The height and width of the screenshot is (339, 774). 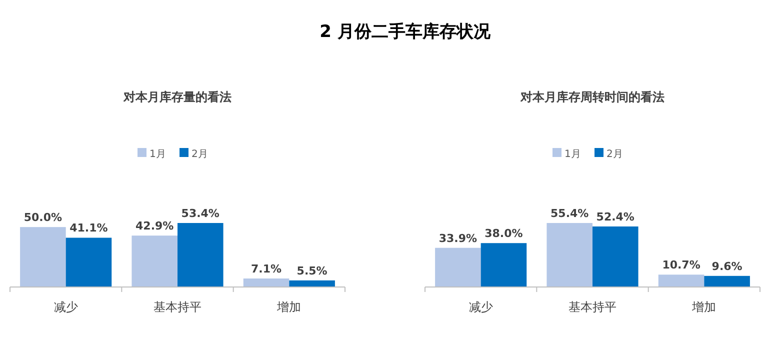 I want to click on data-label: 50.0%, so click(x=43, y=217).